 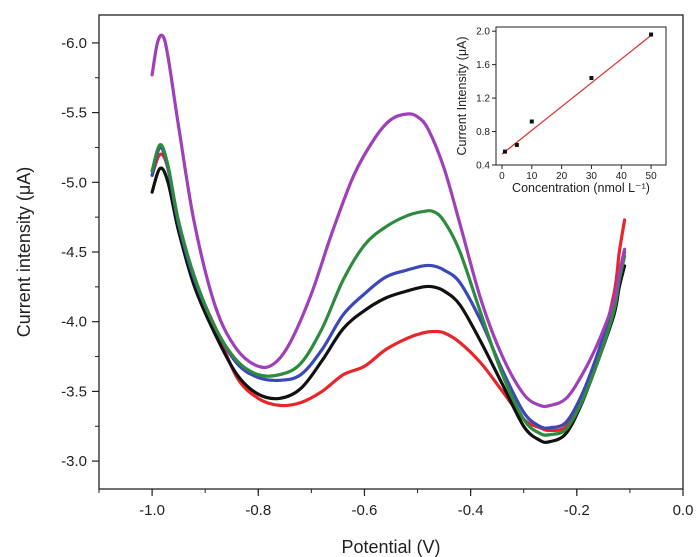 I want to click on inset-x-tick-label: 0, so click(x=502, y=176).